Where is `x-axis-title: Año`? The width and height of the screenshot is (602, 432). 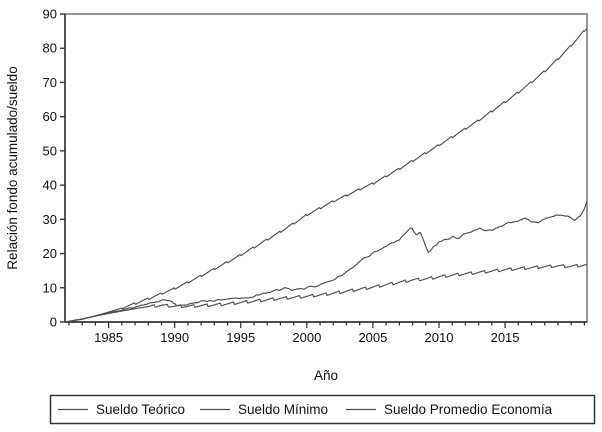 x-axis-title: Año is located at coordinates (326, 375).